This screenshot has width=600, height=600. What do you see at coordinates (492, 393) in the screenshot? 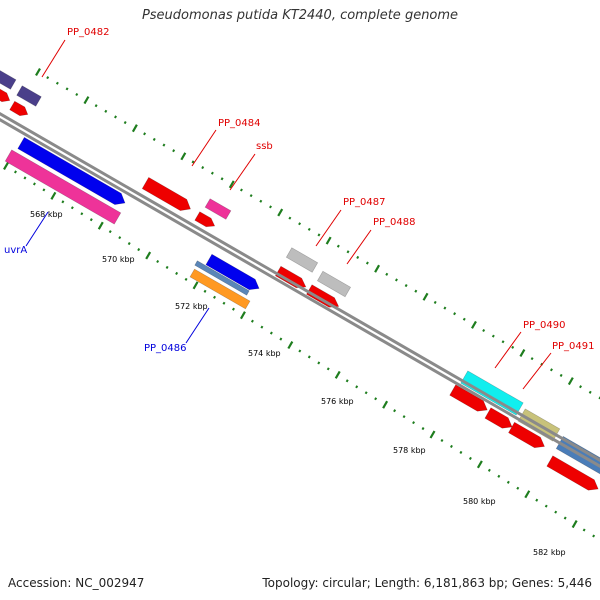
I see `gene-cyan-pp0490` at bounding box center [492, 393].